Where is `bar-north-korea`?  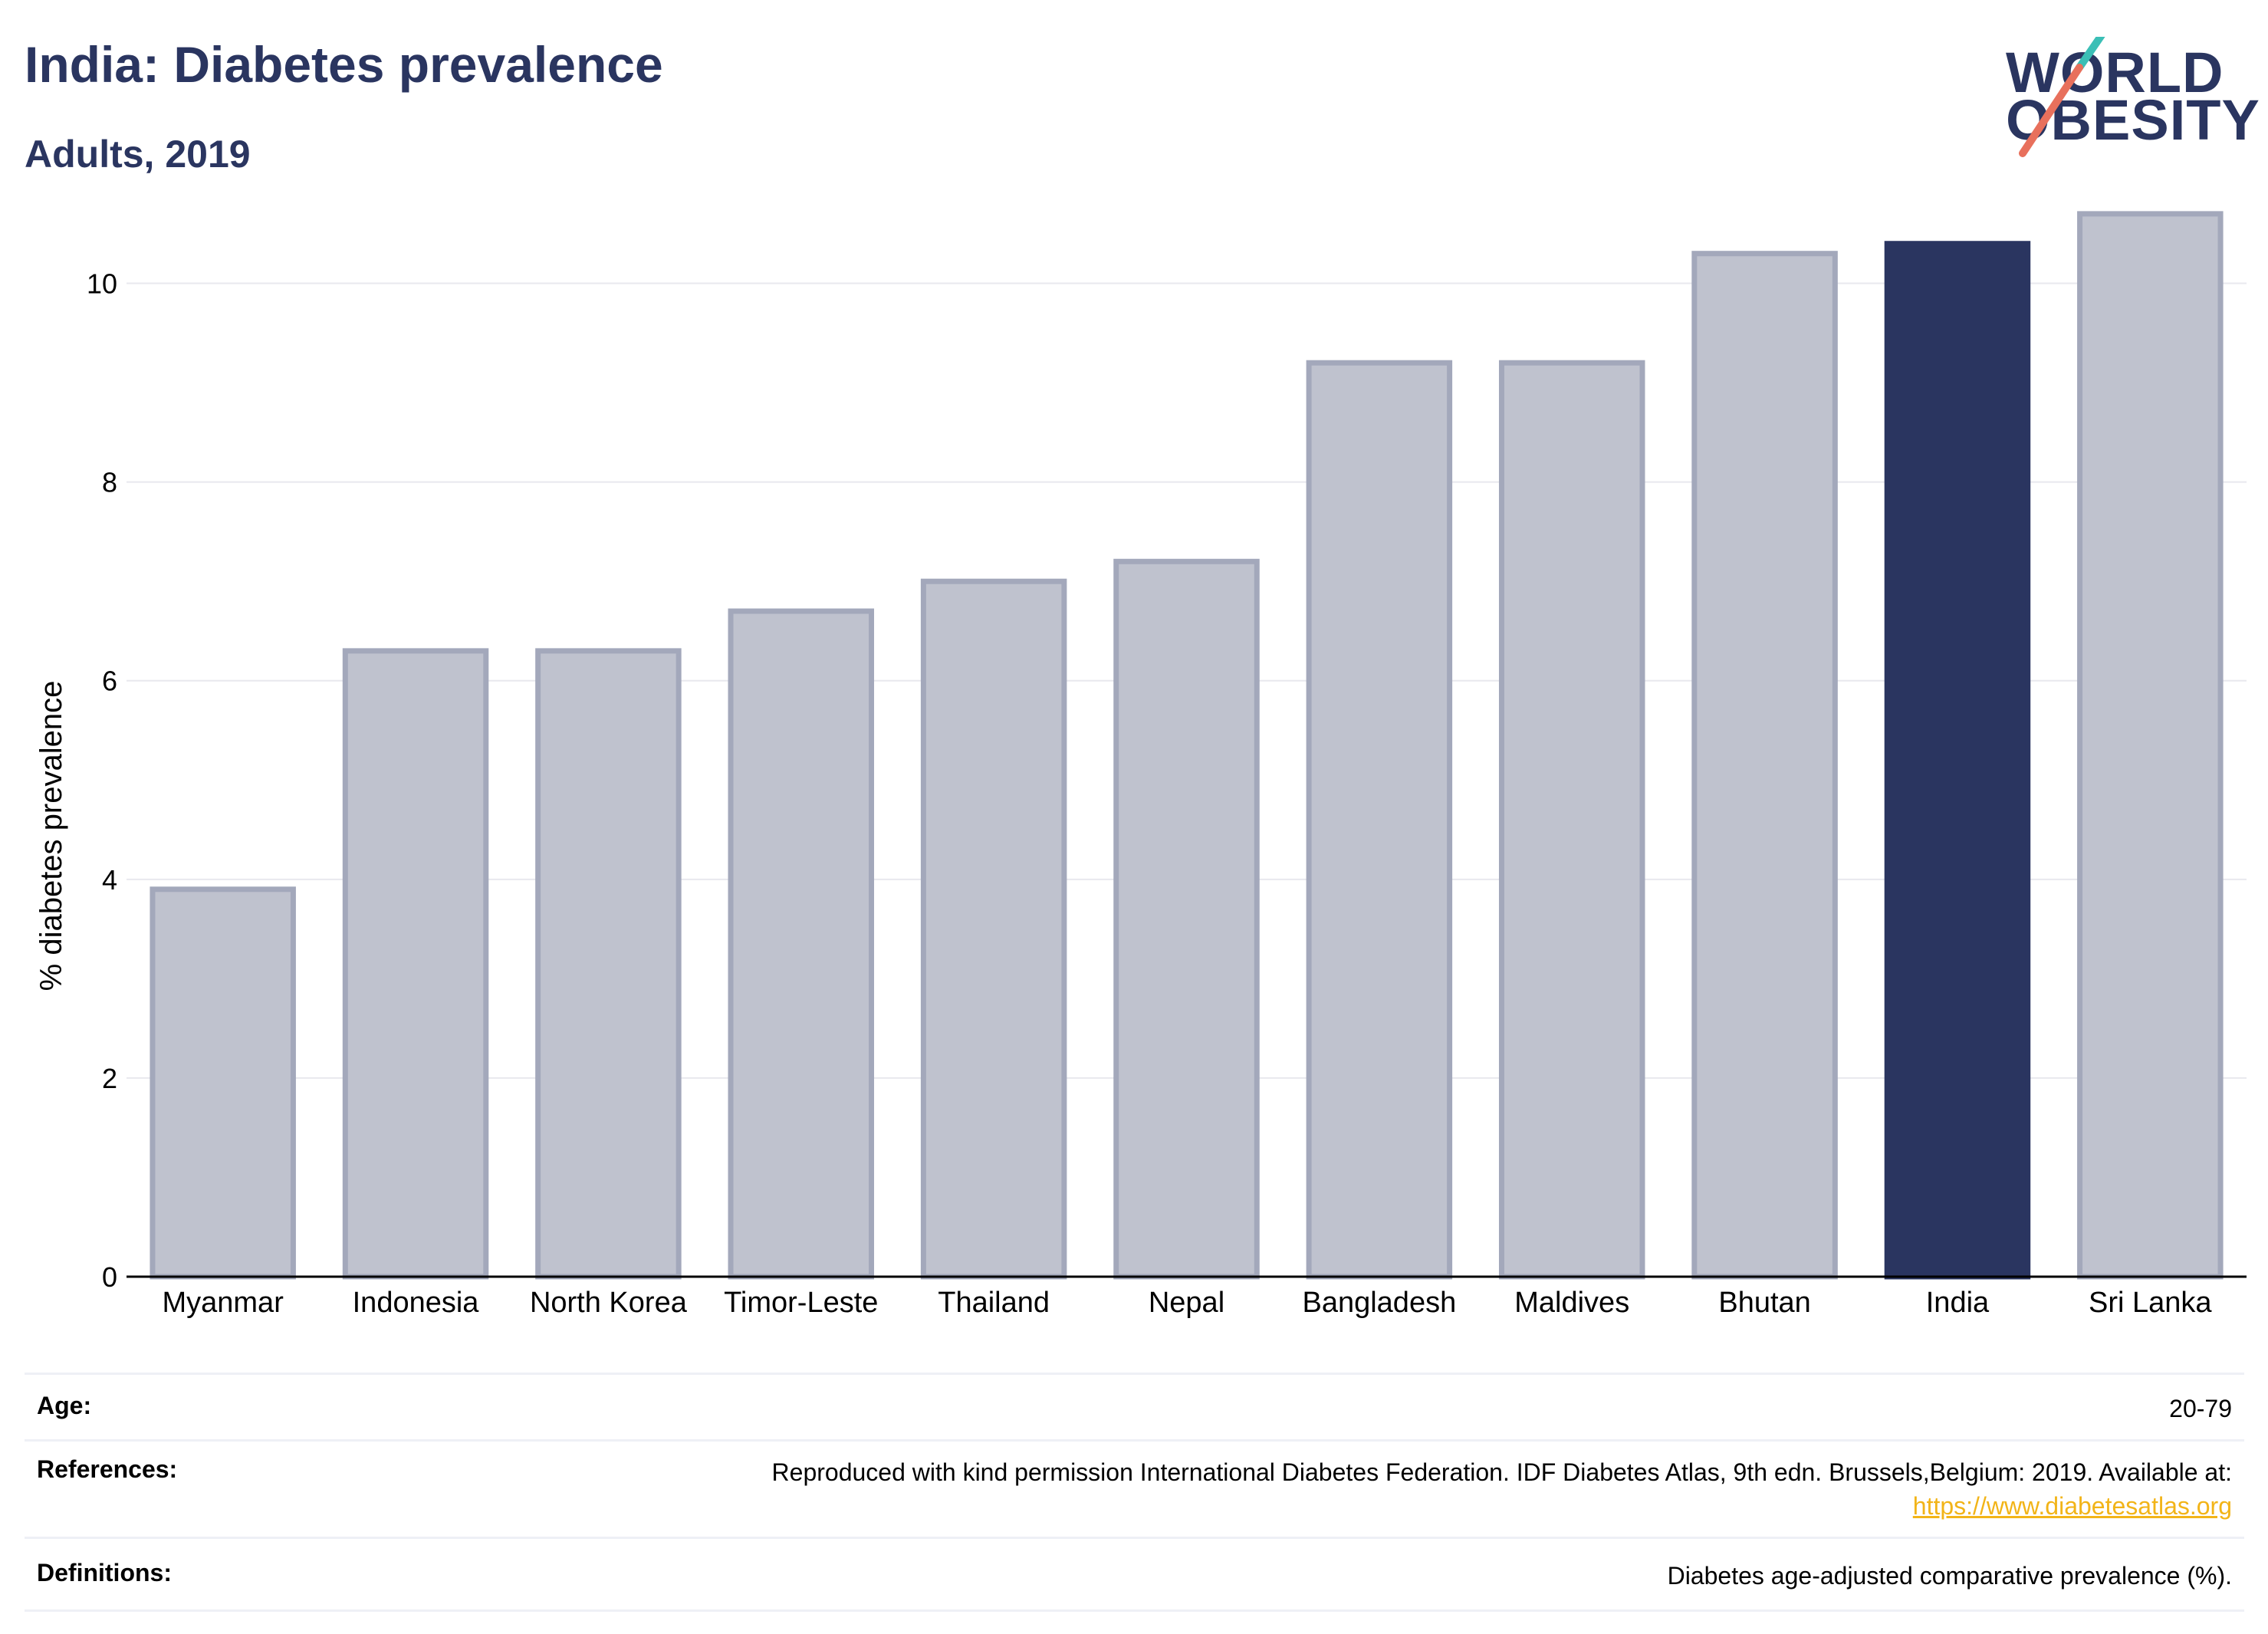 bar-north-korea is located at coordinates (608, 964).